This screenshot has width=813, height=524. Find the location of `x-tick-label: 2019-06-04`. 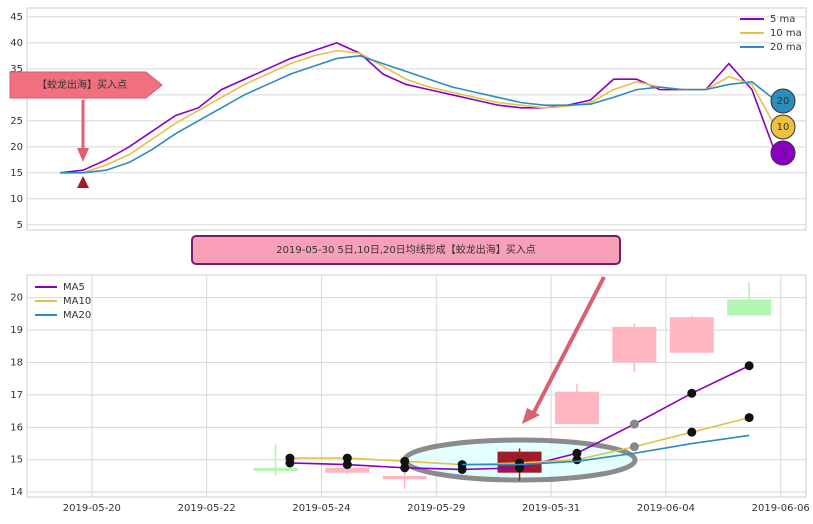

x-tick-label: 2019-06-04 is located at coordinates (666, 508).